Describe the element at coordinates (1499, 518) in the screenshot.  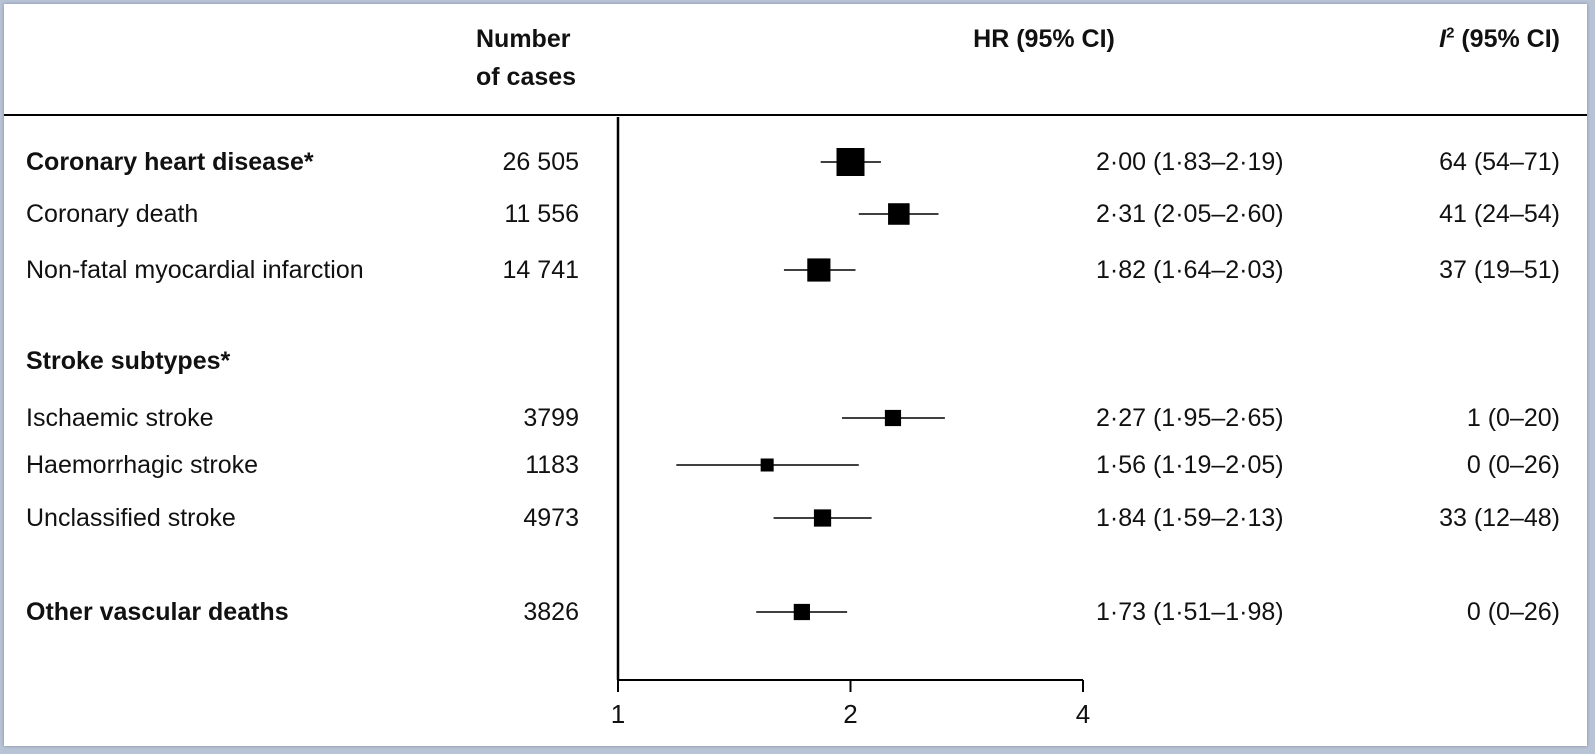
I see `row-i2-text: 33 (12–48)` at that location.